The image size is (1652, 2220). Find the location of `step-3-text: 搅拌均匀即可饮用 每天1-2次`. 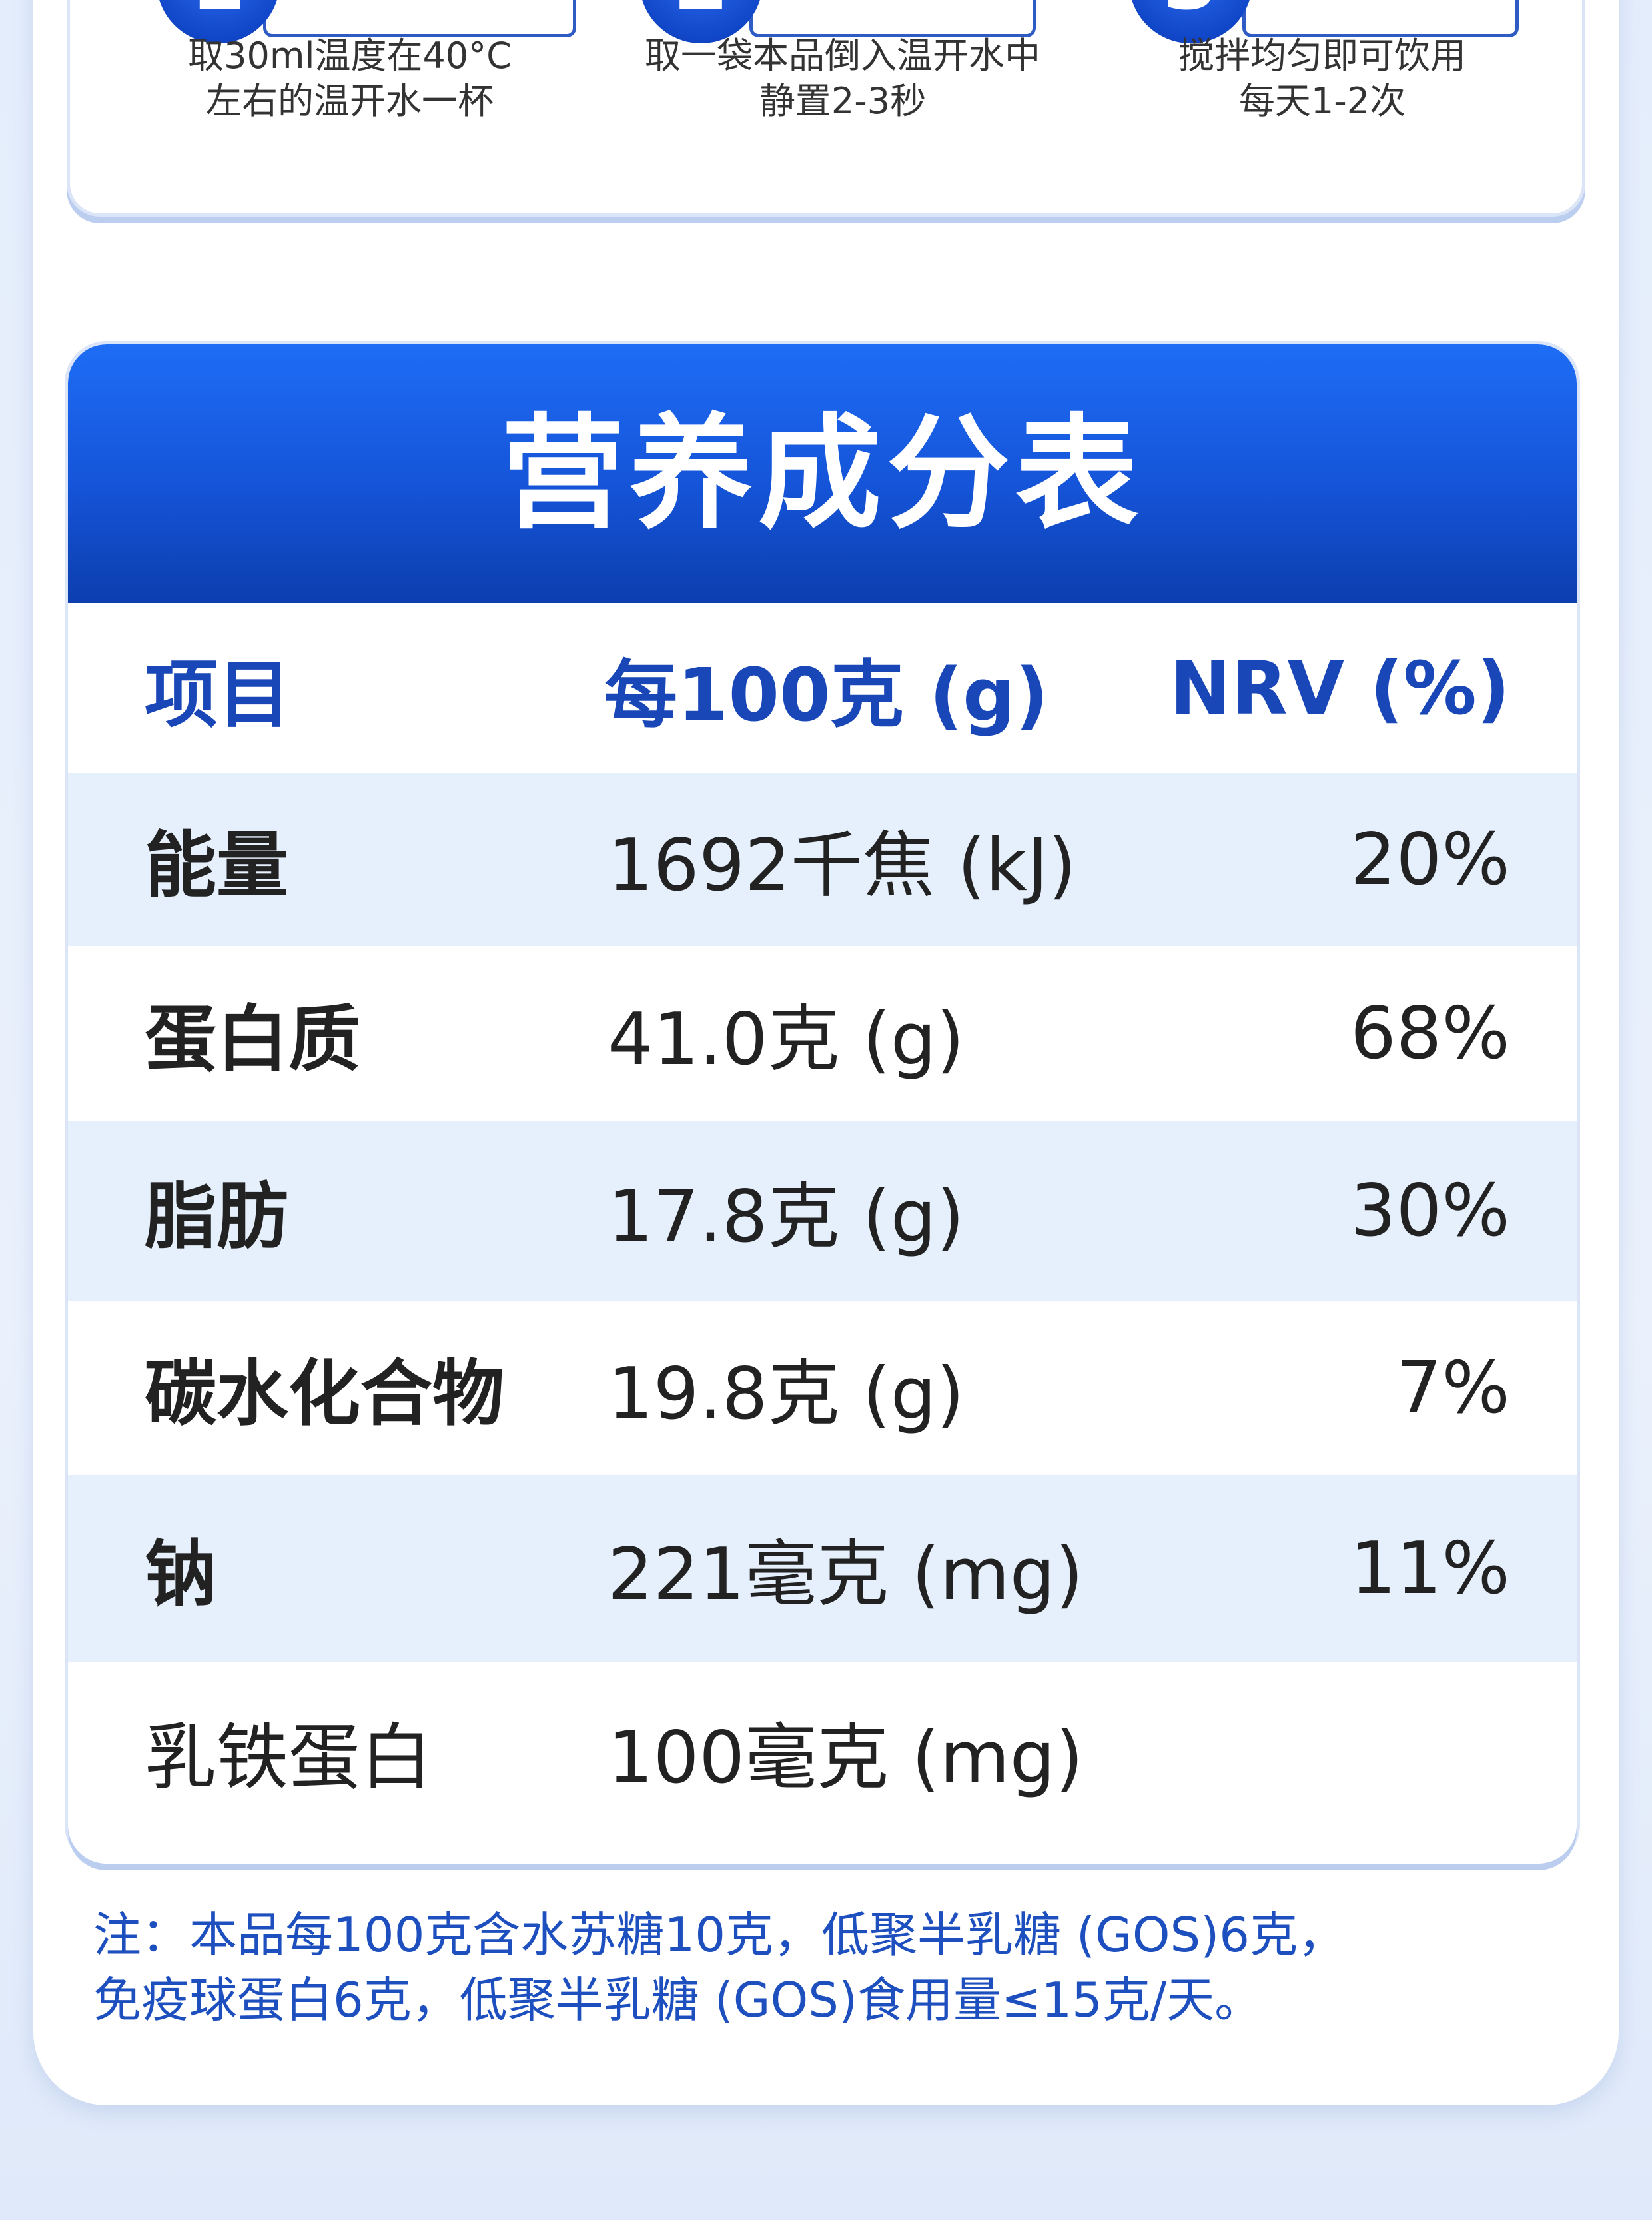

step-3-text: 搅拌均匀即可饮用 每天1-2次 is located at coordinates (1322, 78).